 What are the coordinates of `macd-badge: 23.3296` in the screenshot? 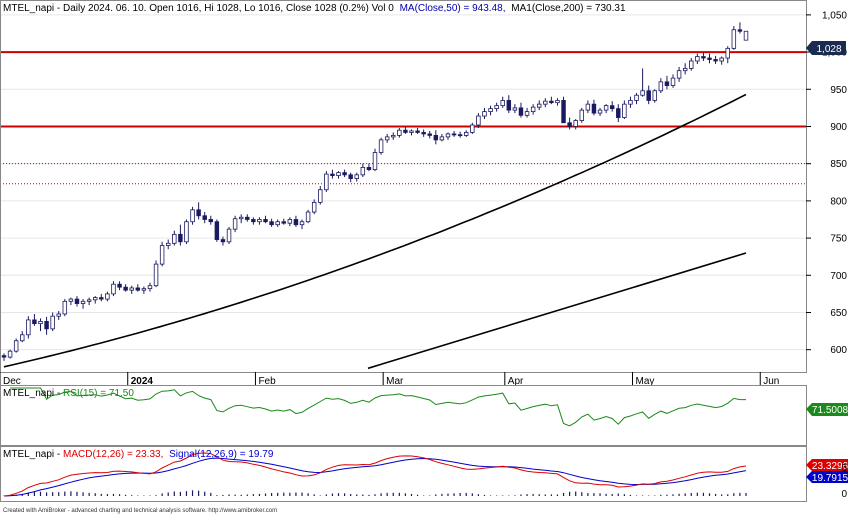 It's located at (827, 465).